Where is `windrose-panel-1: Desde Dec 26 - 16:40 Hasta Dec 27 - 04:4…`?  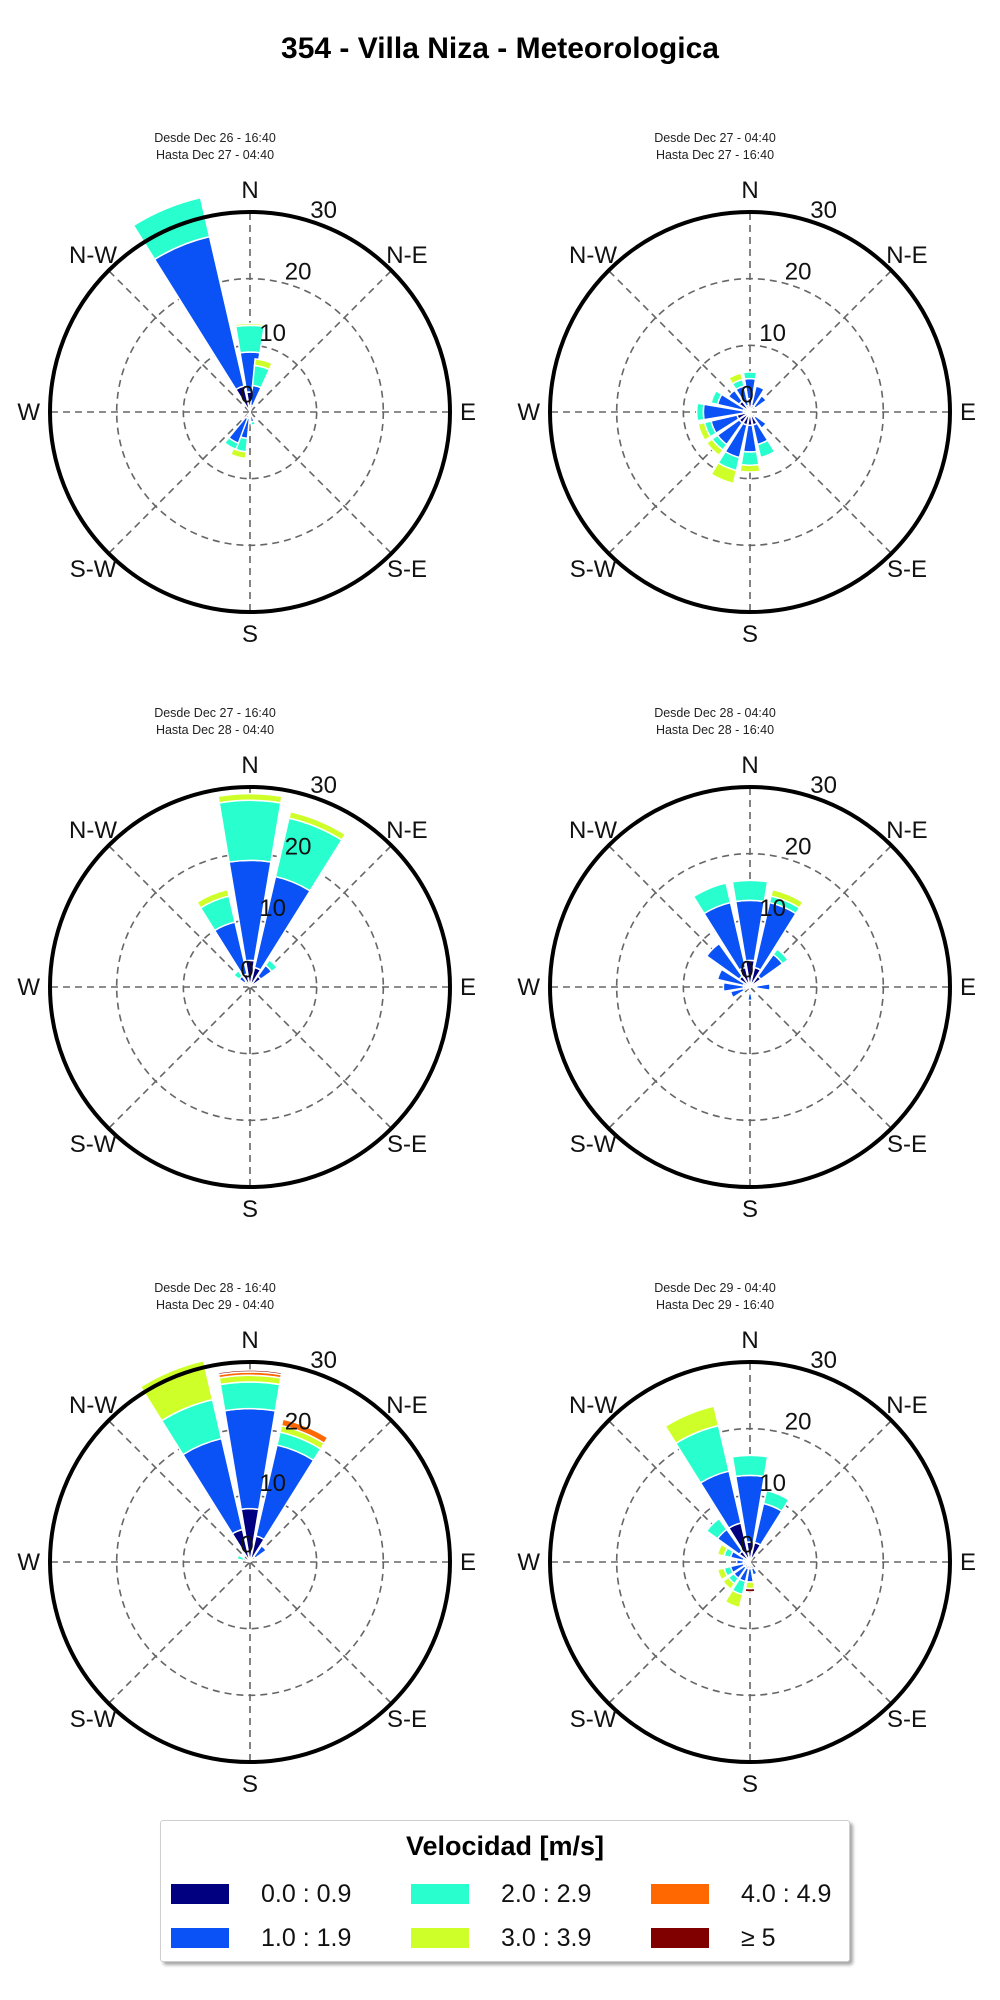 windrose-panel-1: Desde Dec 26 - 16:40 Hasta Dec 27 - 04:4… is located at coordinates (250, 410).